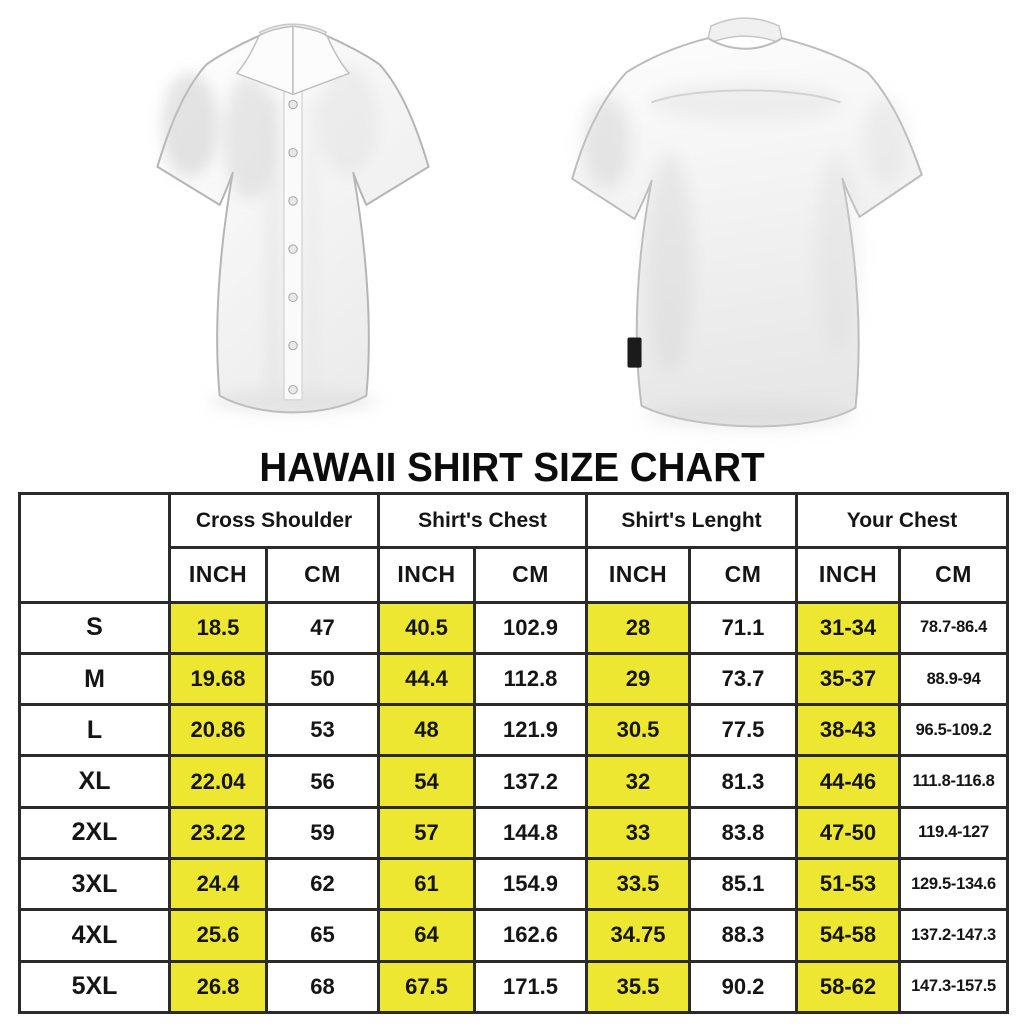 The height and width of the screenshot is (1024, 1024). What do you see at coordinates (638, 730) in the screenshot?
I see `value-cell: 30.5` at bounding box center [638, 730].